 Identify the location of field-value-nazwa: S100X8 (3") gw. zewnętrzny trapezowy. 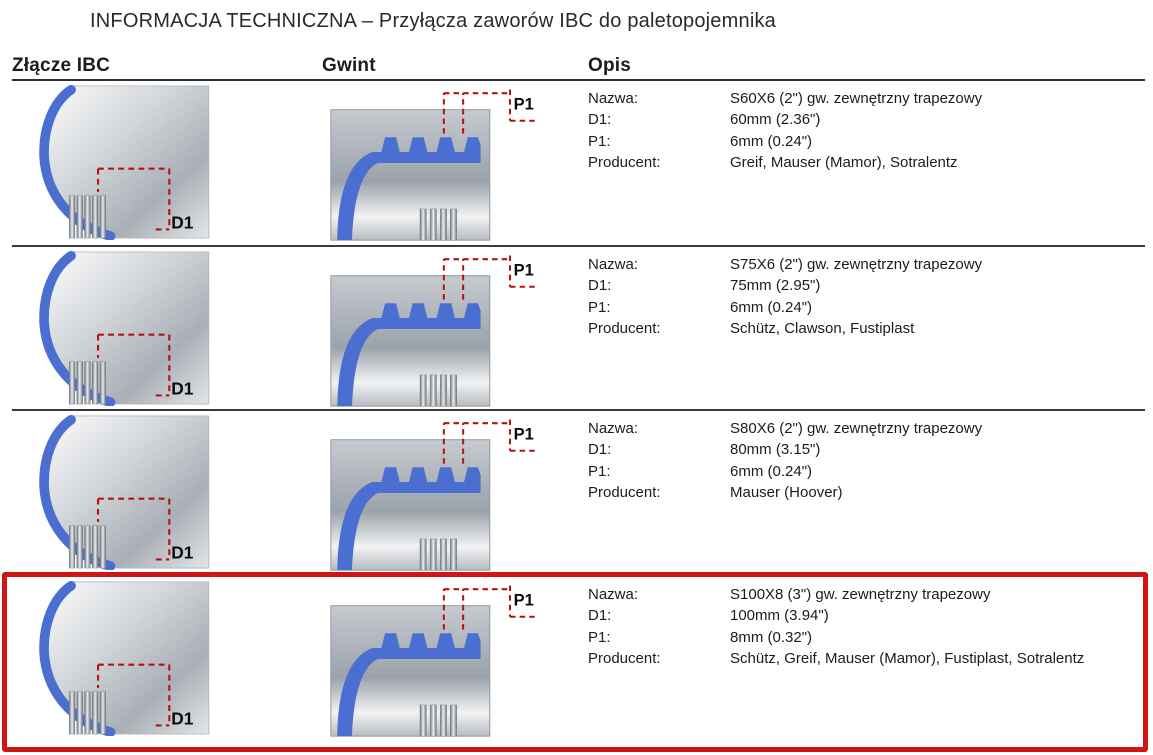
(860, 594).